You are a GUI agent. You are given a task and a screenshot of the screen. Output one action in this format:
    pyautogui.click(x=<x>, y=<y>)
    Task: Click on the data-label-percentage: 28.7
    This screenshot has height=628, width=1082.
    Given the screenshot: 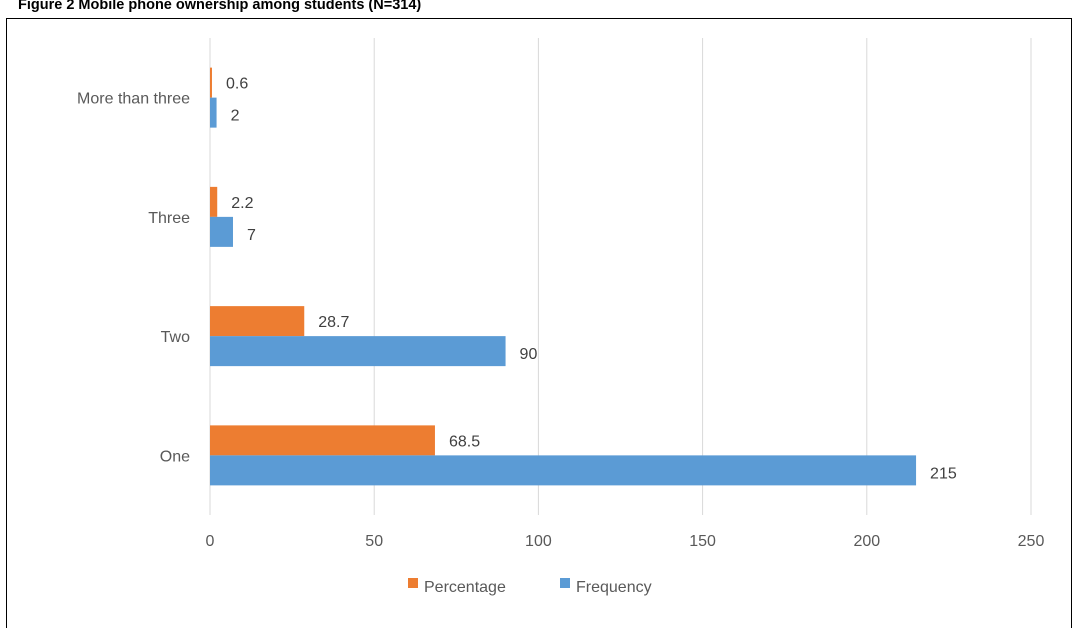 What is the action you would take?
    pyautogui.click(x=333, y=322)
    